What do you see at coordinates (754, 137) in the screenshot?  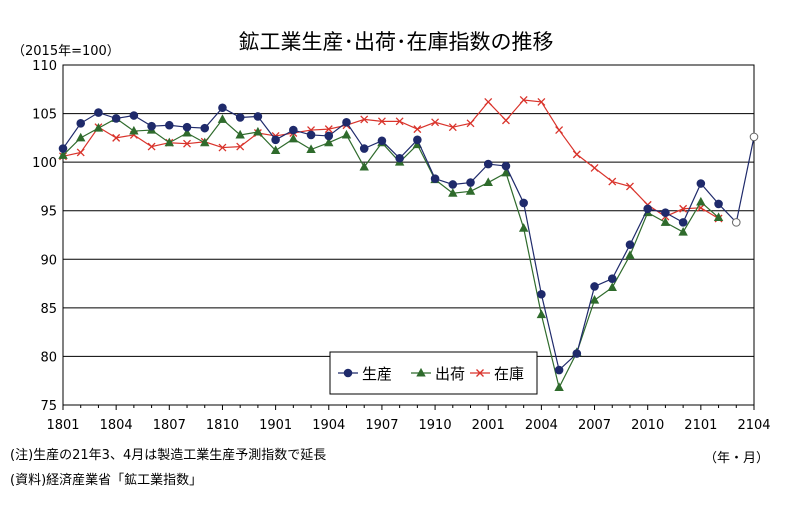 I see `point-生産-39` at bounding box center [754, 137].